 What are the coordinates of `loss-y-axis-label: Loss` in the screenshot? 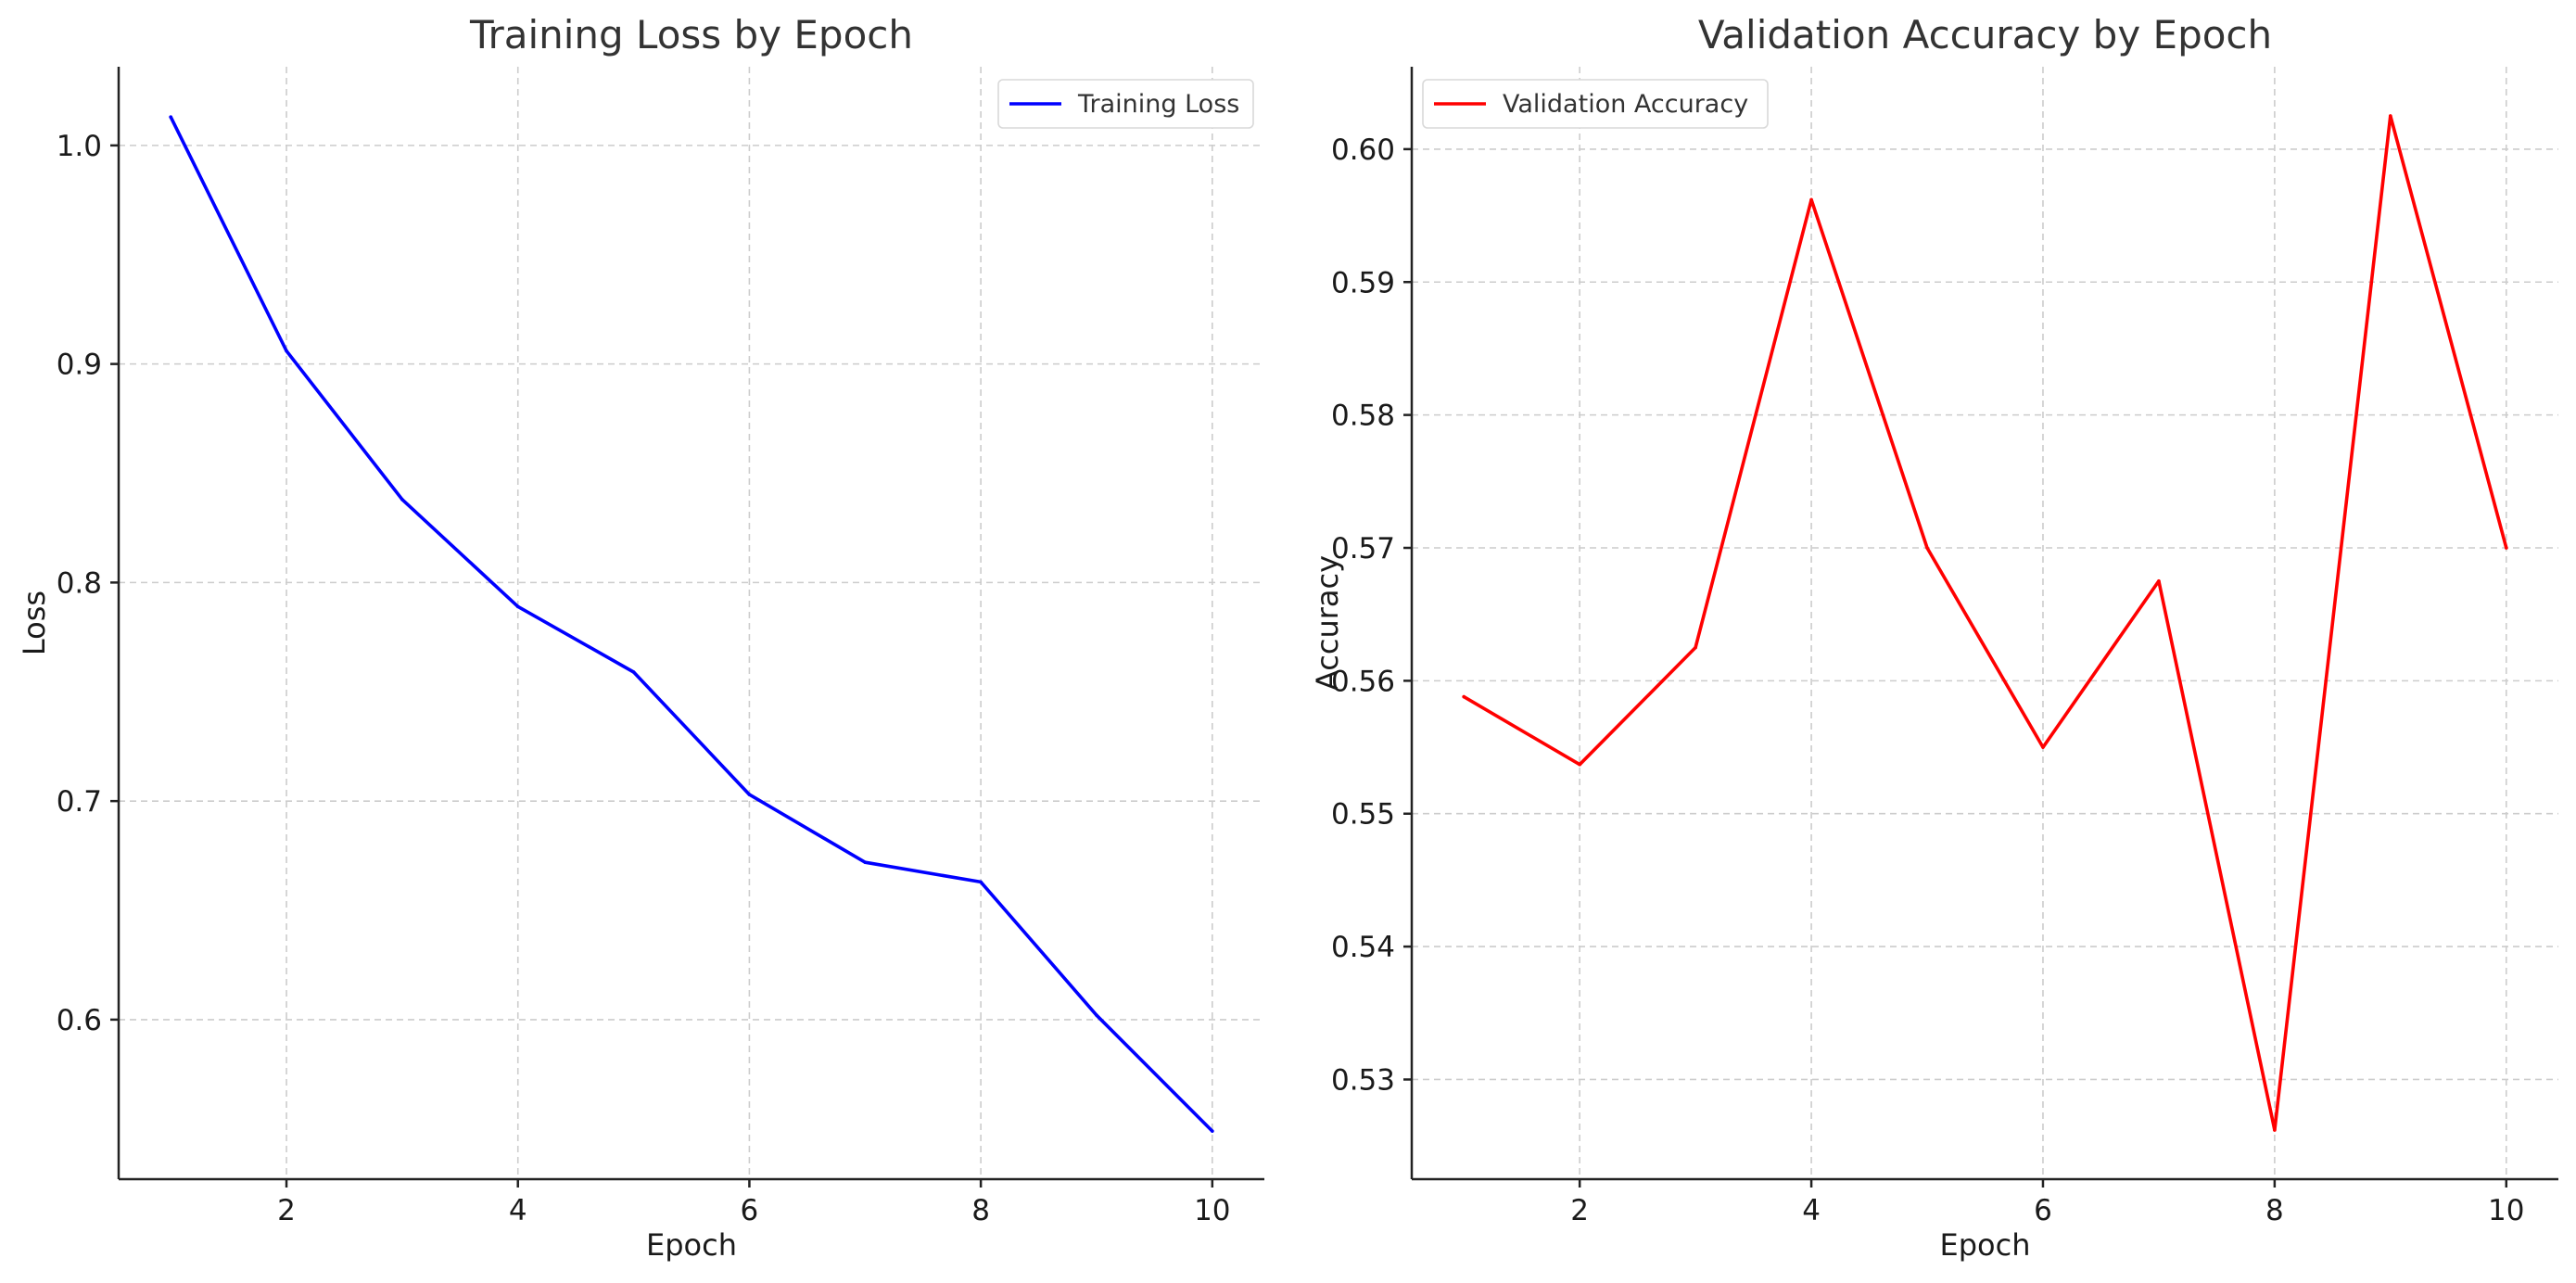 It's located at (34, 623).